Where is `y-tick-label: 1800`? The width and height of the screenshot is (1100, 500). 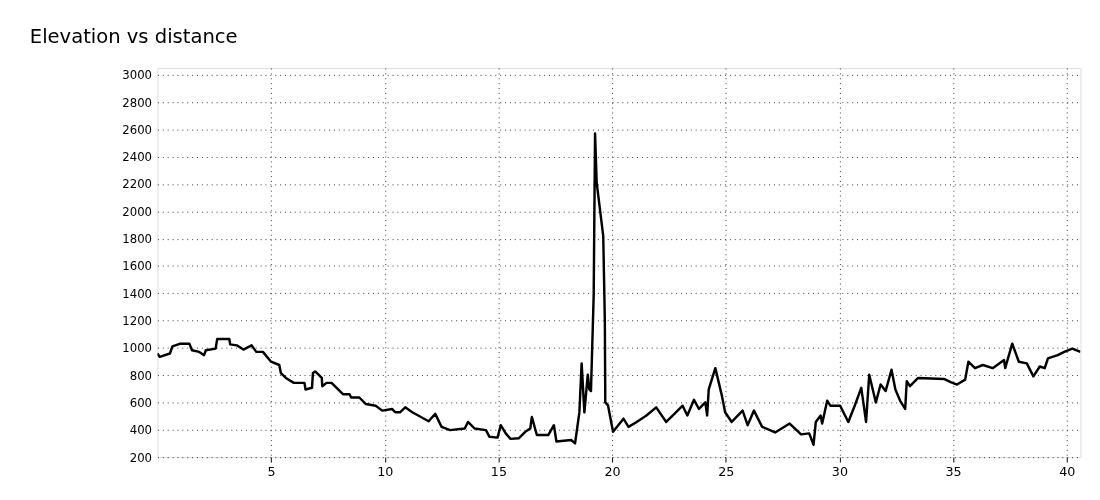
y-tick-label: 1800 is located at coordinates (137, 239).